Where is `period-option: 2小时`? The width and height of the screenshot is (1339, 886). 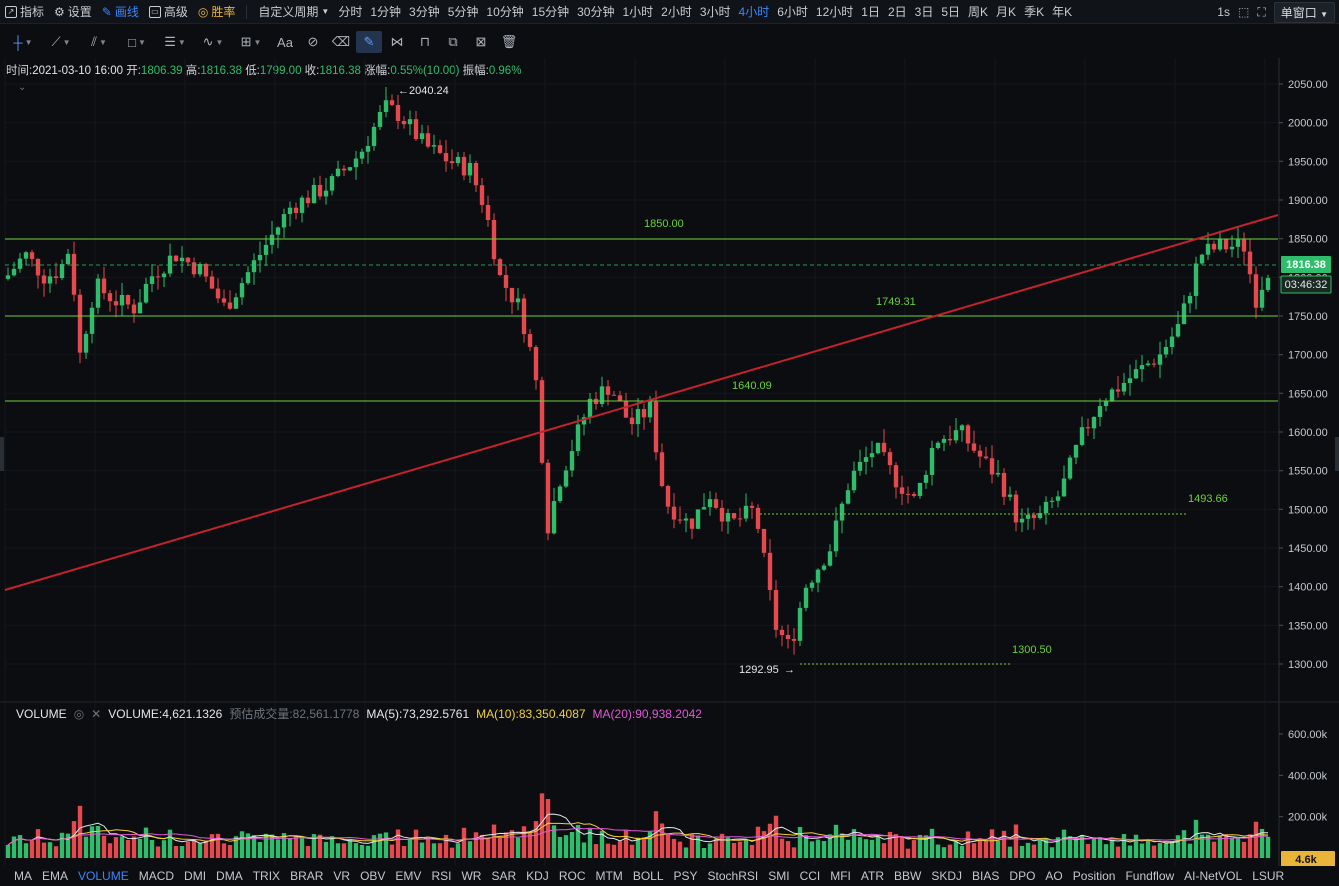 period-option: 2小时 is located at coordinates (676, 12).